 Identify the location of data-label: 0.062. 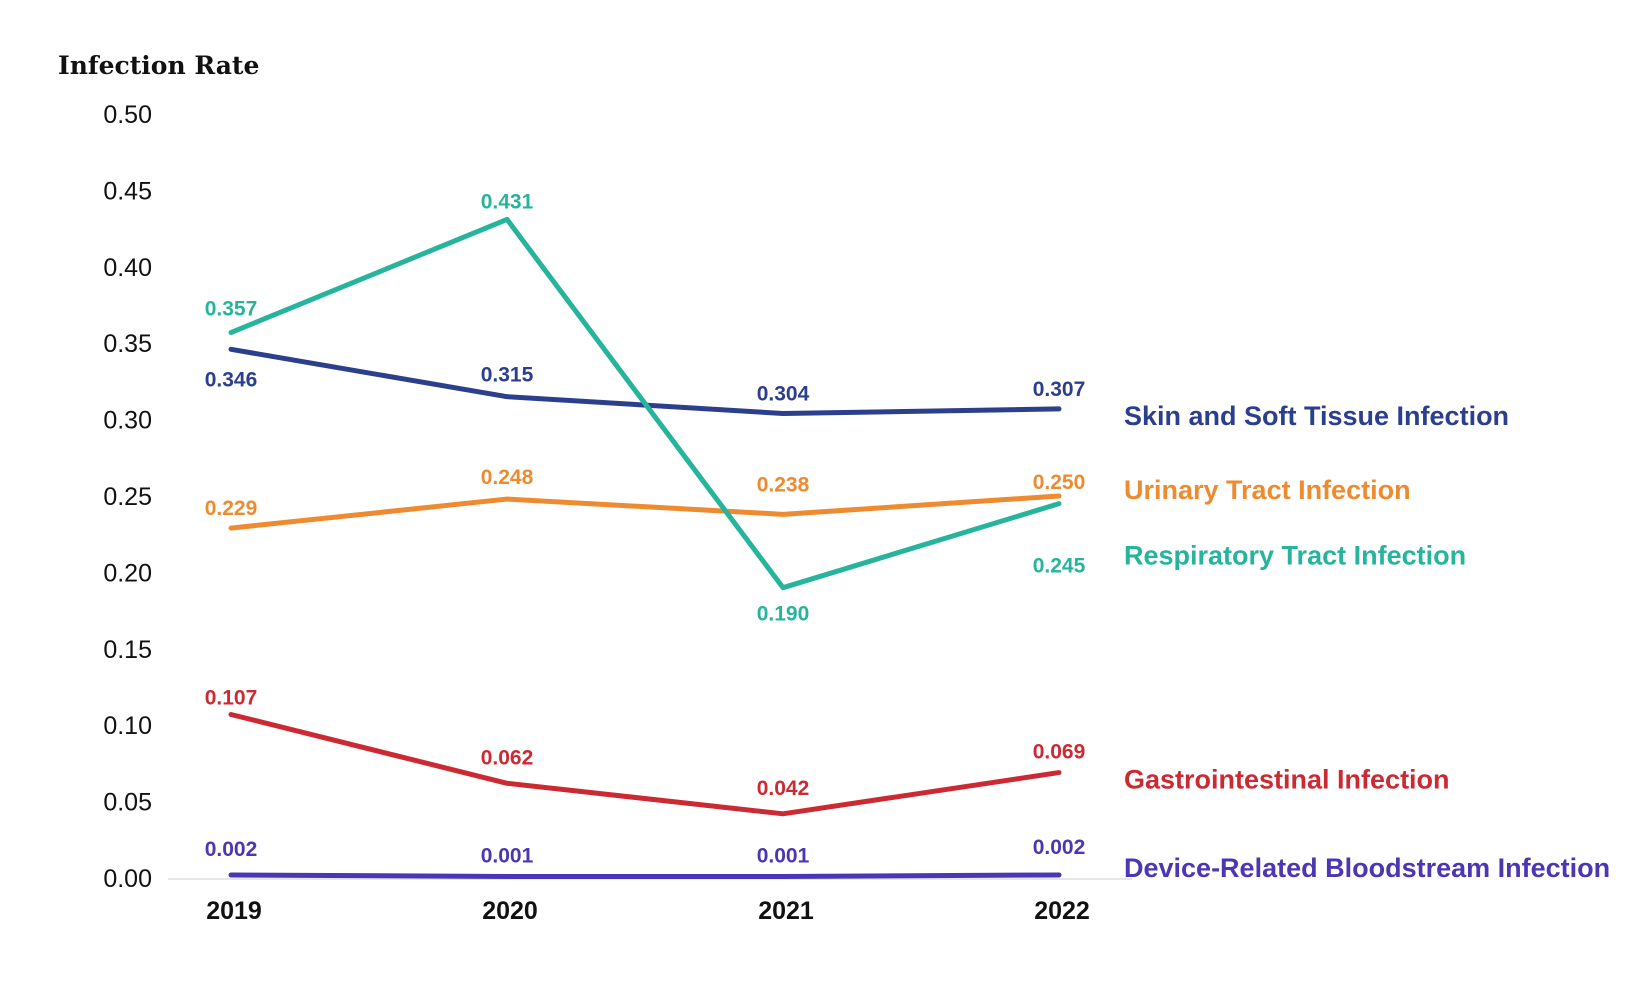
(507, 757).